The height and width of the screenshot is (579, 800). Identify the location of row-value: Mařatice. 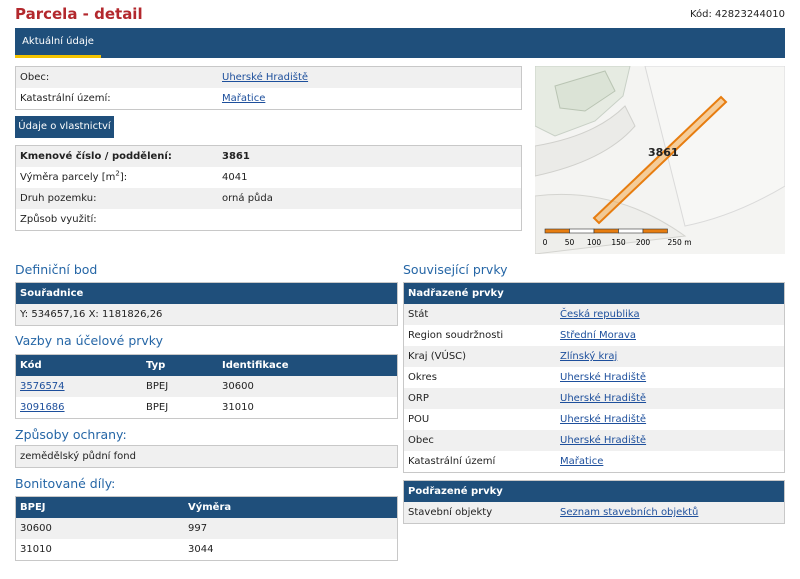
(243, 98).